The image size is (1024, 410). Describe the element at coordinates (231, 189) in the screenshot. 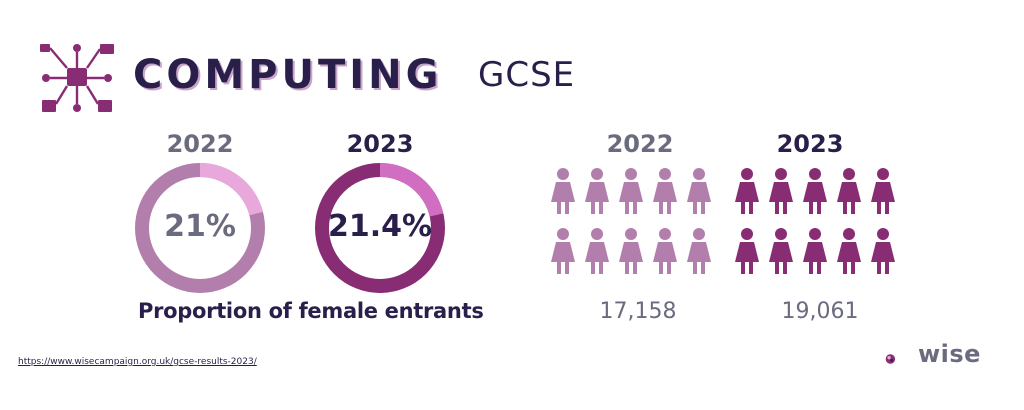

I see `donut-2022-segment` at that location.